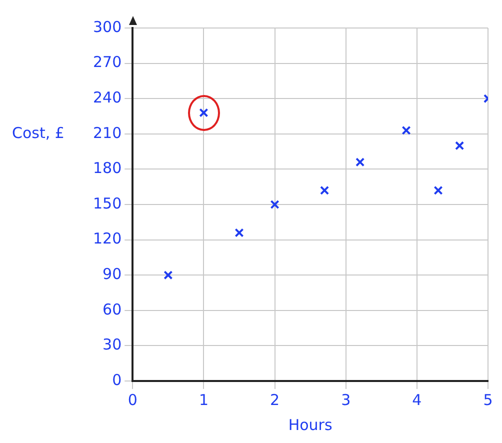 The height and width of the screenshot is (443, 502). What do you see at coordinates (417, 399) in the screenshot?
I see `x-tick-label: 4` at bounding box center [417, 399].